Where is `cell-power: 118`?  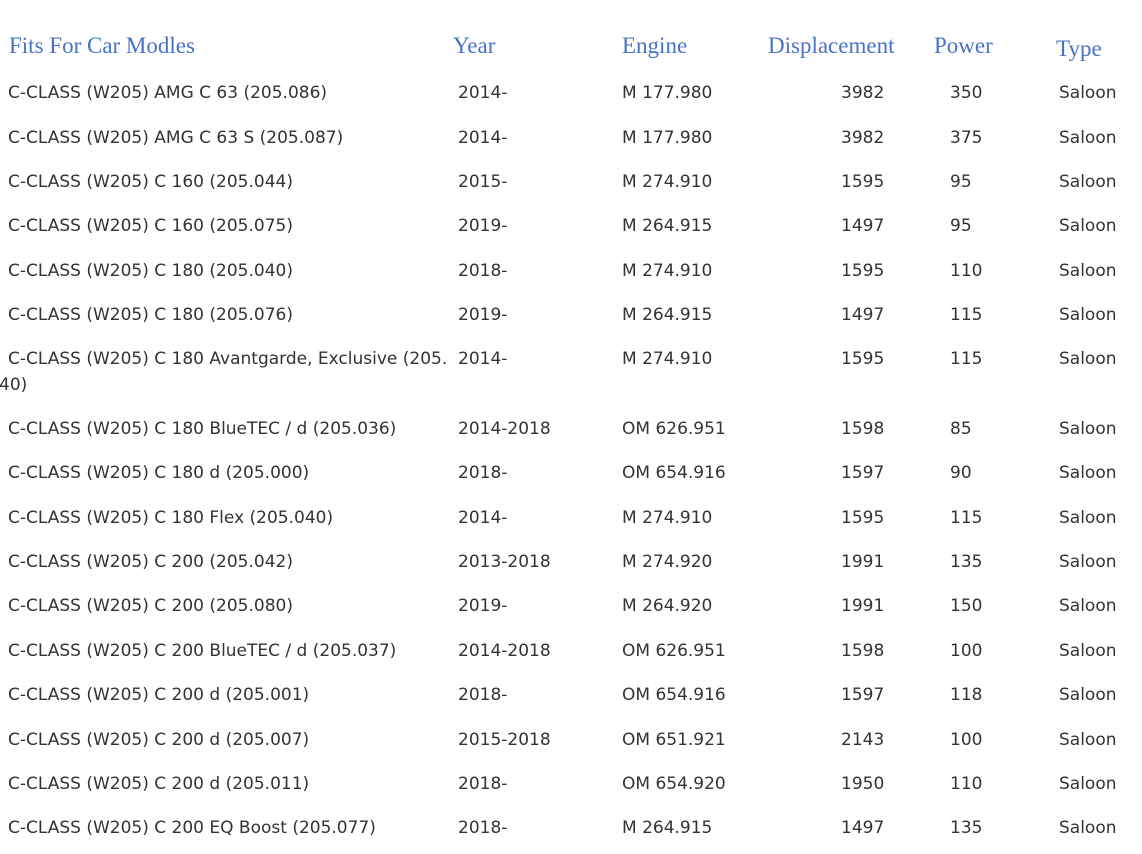 cell-power: 118 is located at coordinates (966, 695).